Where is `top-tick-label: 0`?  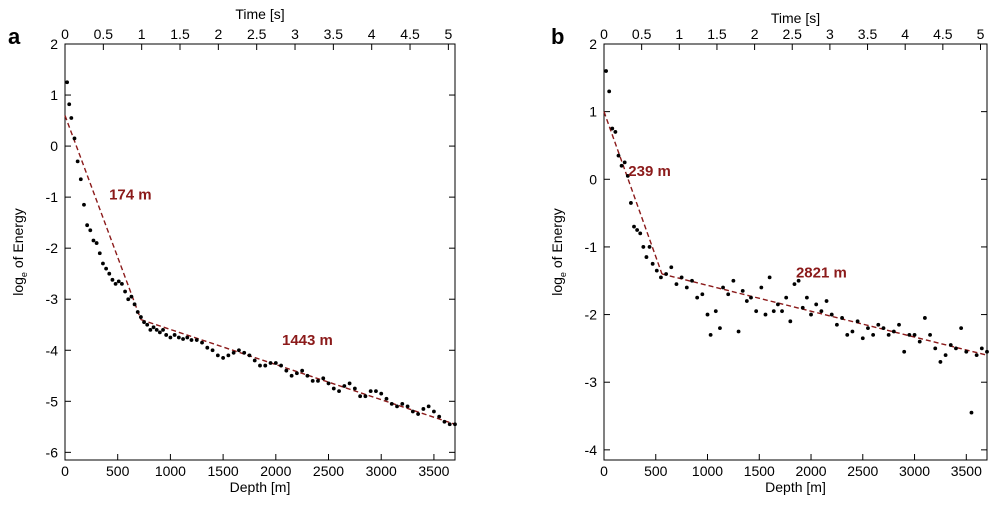 top-tick-label: 0 is located at coordinates (65, 34).